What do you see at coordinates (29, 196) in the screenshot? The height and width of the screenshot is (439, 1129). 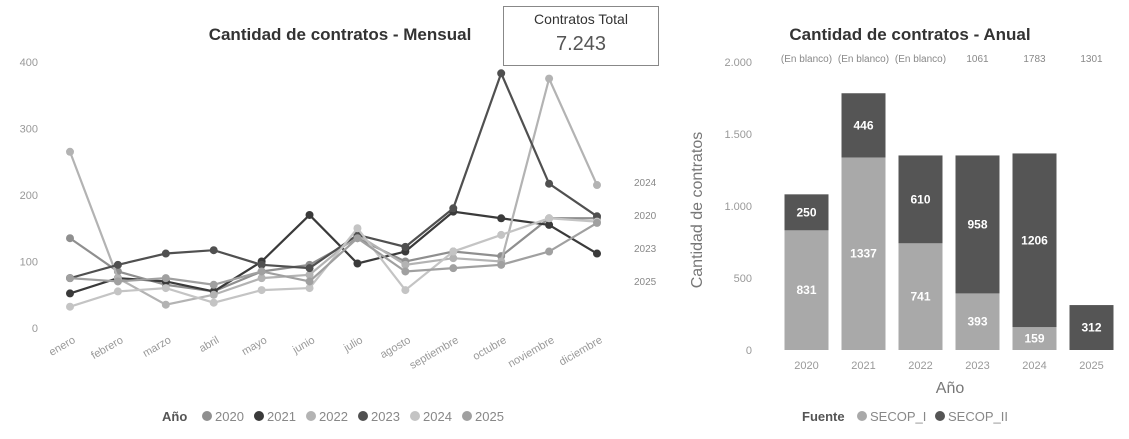 I see `monthly-y-tick: 200` at bounding box center [29, 196].